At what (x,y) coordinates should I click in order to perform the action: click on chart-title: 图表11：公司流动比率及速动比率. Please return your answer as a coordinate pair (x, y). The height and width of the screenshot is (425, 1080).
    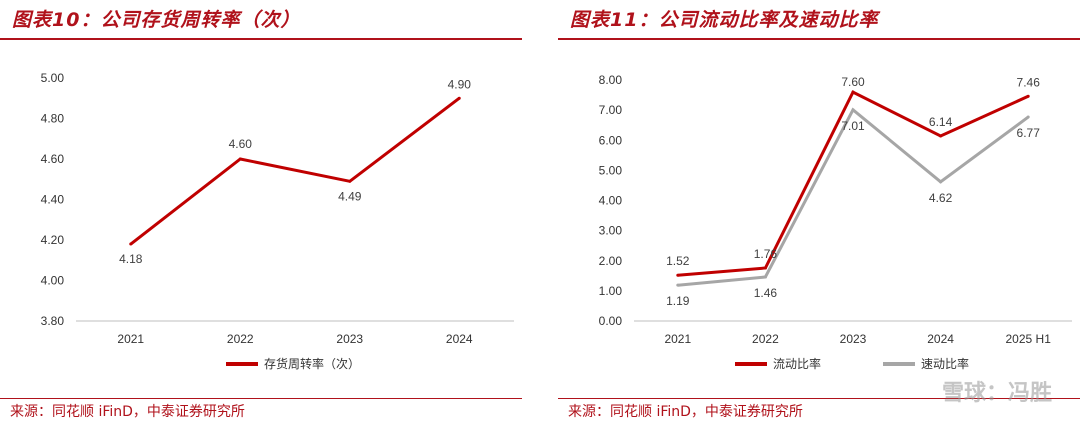
    Looking at the image, I should click on (724, 20).